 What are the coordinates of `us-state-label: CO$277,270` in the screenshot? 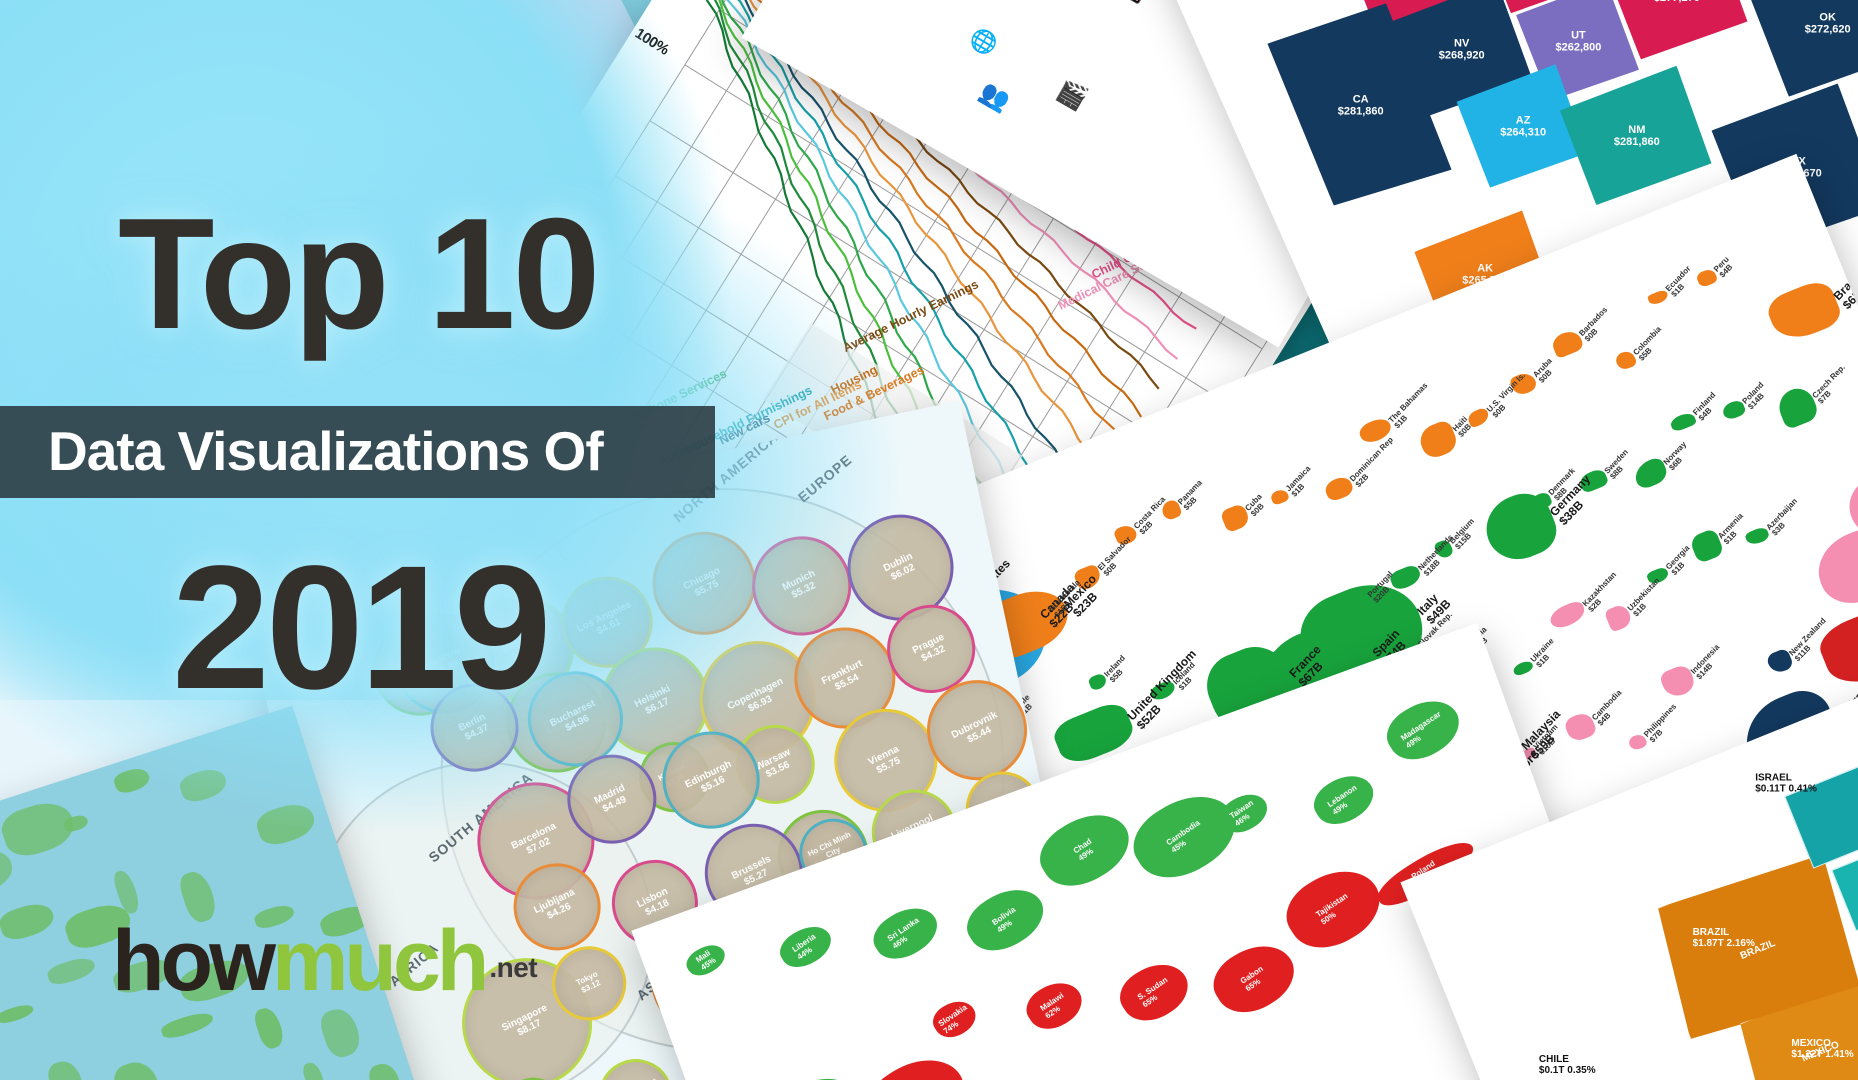 It's located at (1676, 2).